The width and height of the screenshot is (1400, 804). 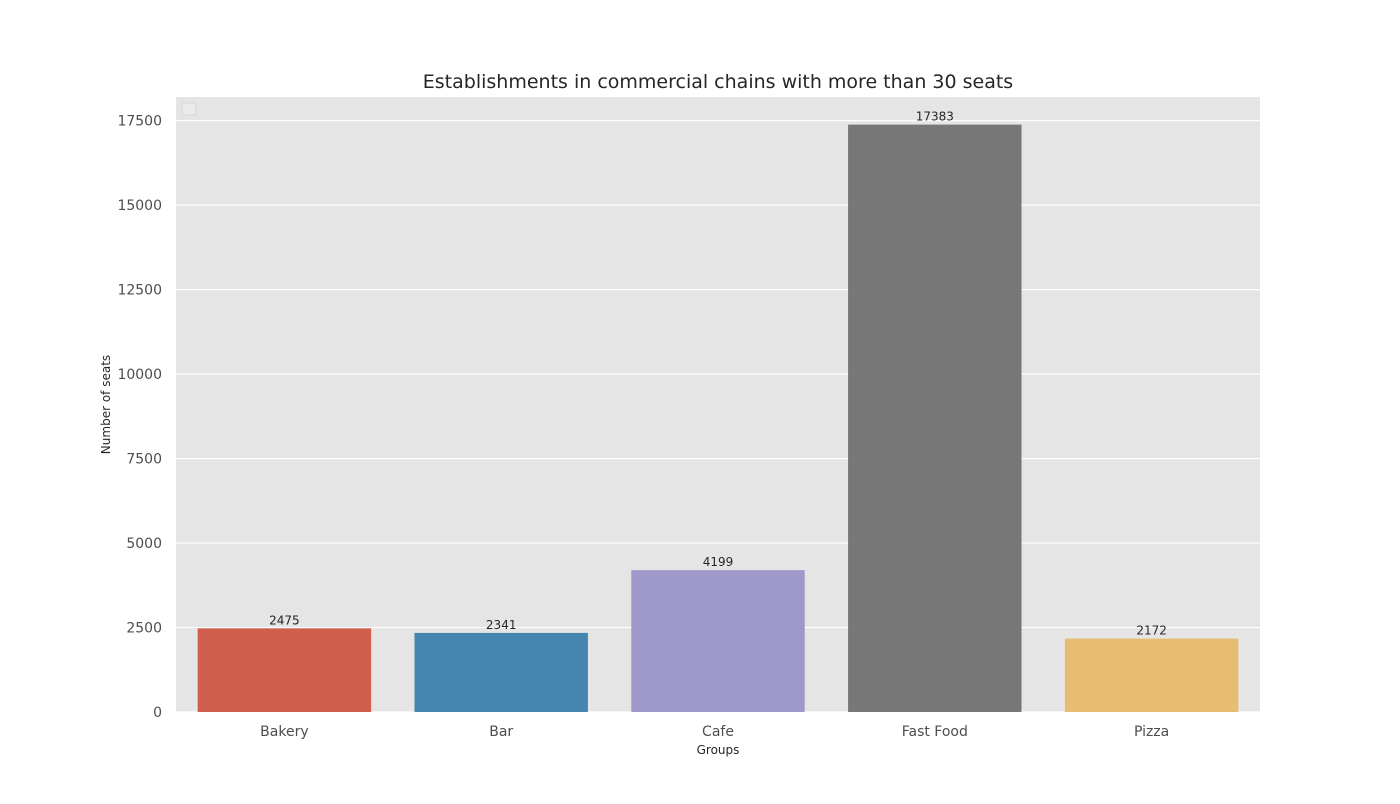 What do you see at coordinates (1151, 631) in the screenshot?
I see `bar-value-label: 2172` at bounding box center [1151, 631].